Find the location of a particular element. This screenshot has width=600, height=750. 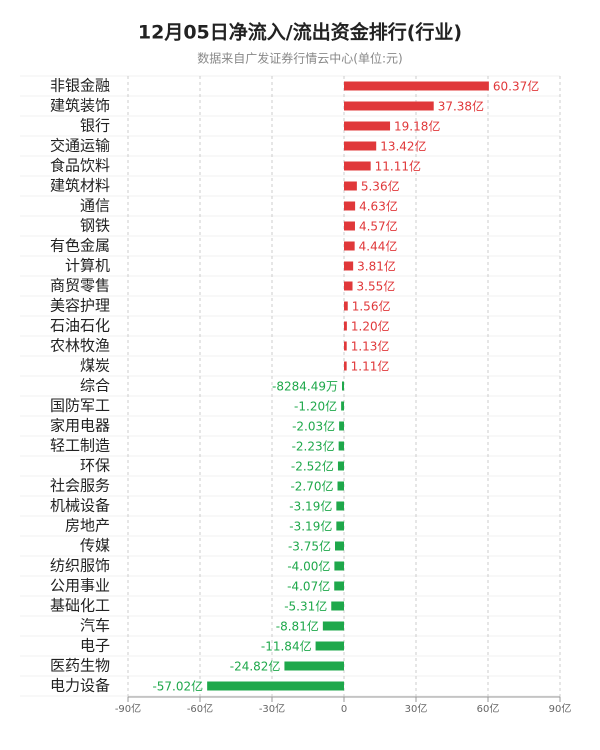

value-label: -2.52亿 is located at coordinates (312, 466).